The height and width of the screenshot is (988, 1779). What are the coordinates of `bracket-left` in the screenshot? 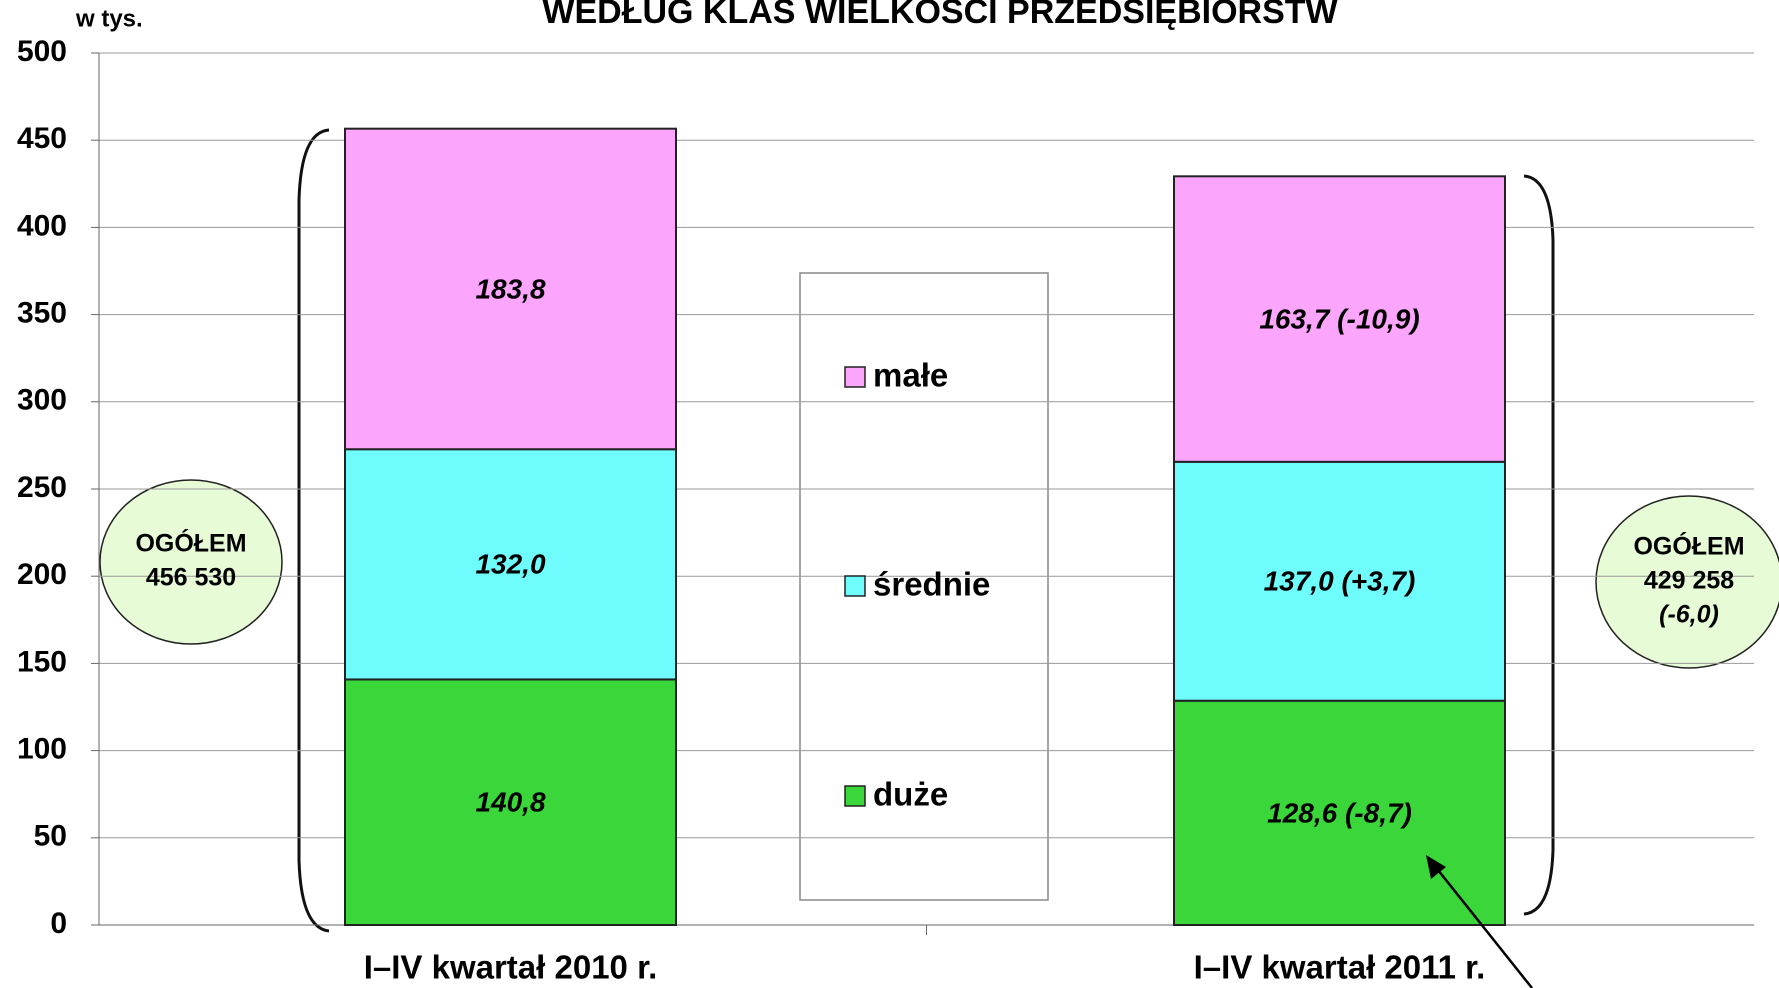 It's located at (313, 530).